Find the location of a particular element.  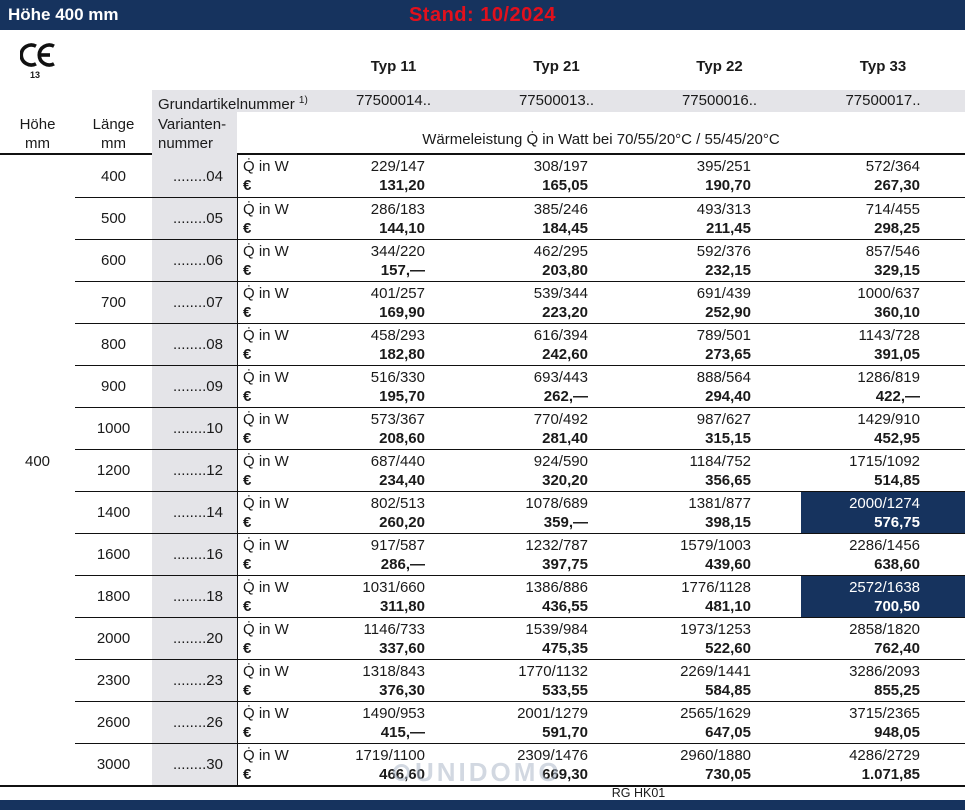

variantennummer-value: ........05 is located at coordinates (197, 218).